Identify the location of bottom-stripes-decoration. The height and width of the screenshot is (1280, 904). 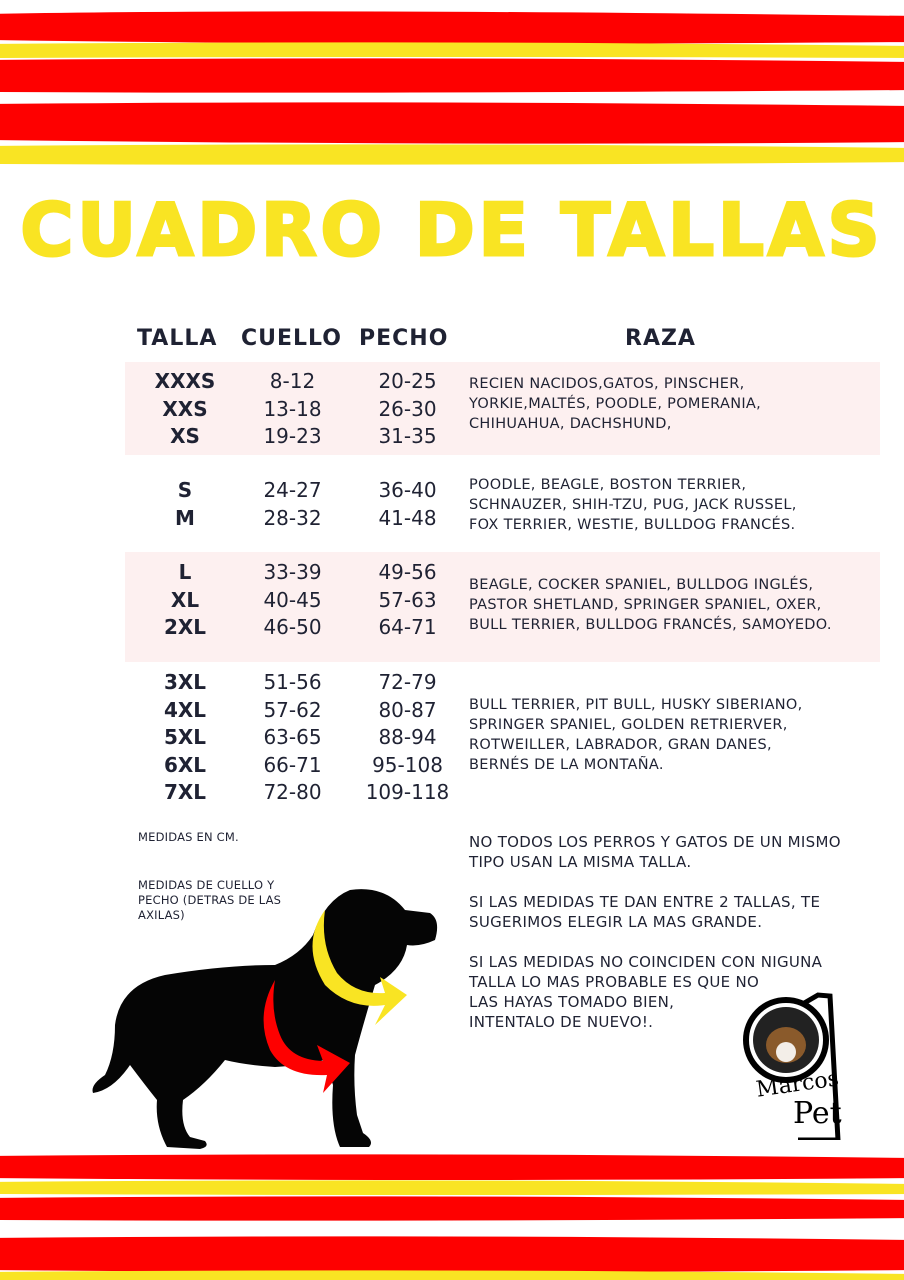
(452, 1217).